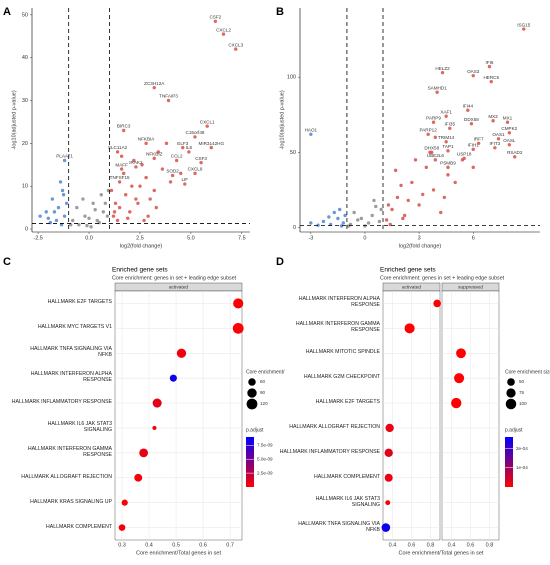 The image size is (550, 565). Describe the element at coordinates (79, 302) in the screenshot. I see `category-label: HALLMARK E2F TARGETS` at that location.